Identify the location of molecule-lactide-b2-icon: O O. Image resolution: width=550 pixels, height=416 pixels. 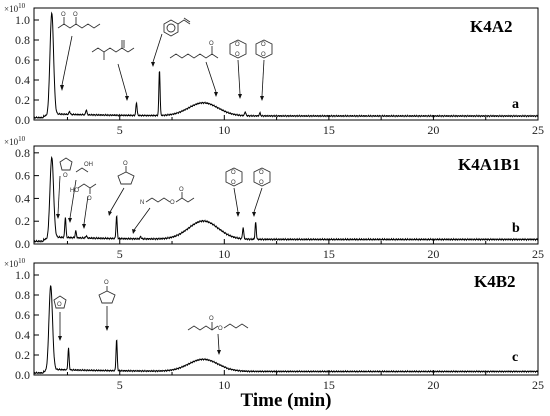
(262, 177).